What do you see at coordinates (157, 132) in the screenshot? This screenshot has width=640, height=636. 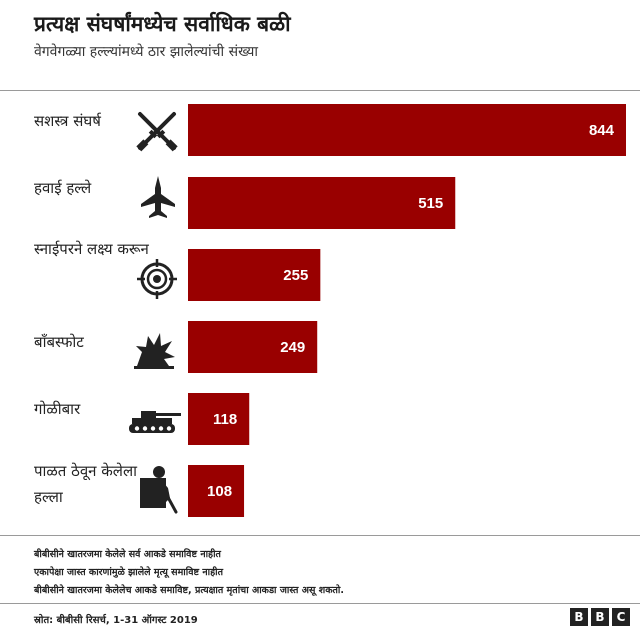 I see `crossed-rifles-icon` at bounding box center [157, 132].